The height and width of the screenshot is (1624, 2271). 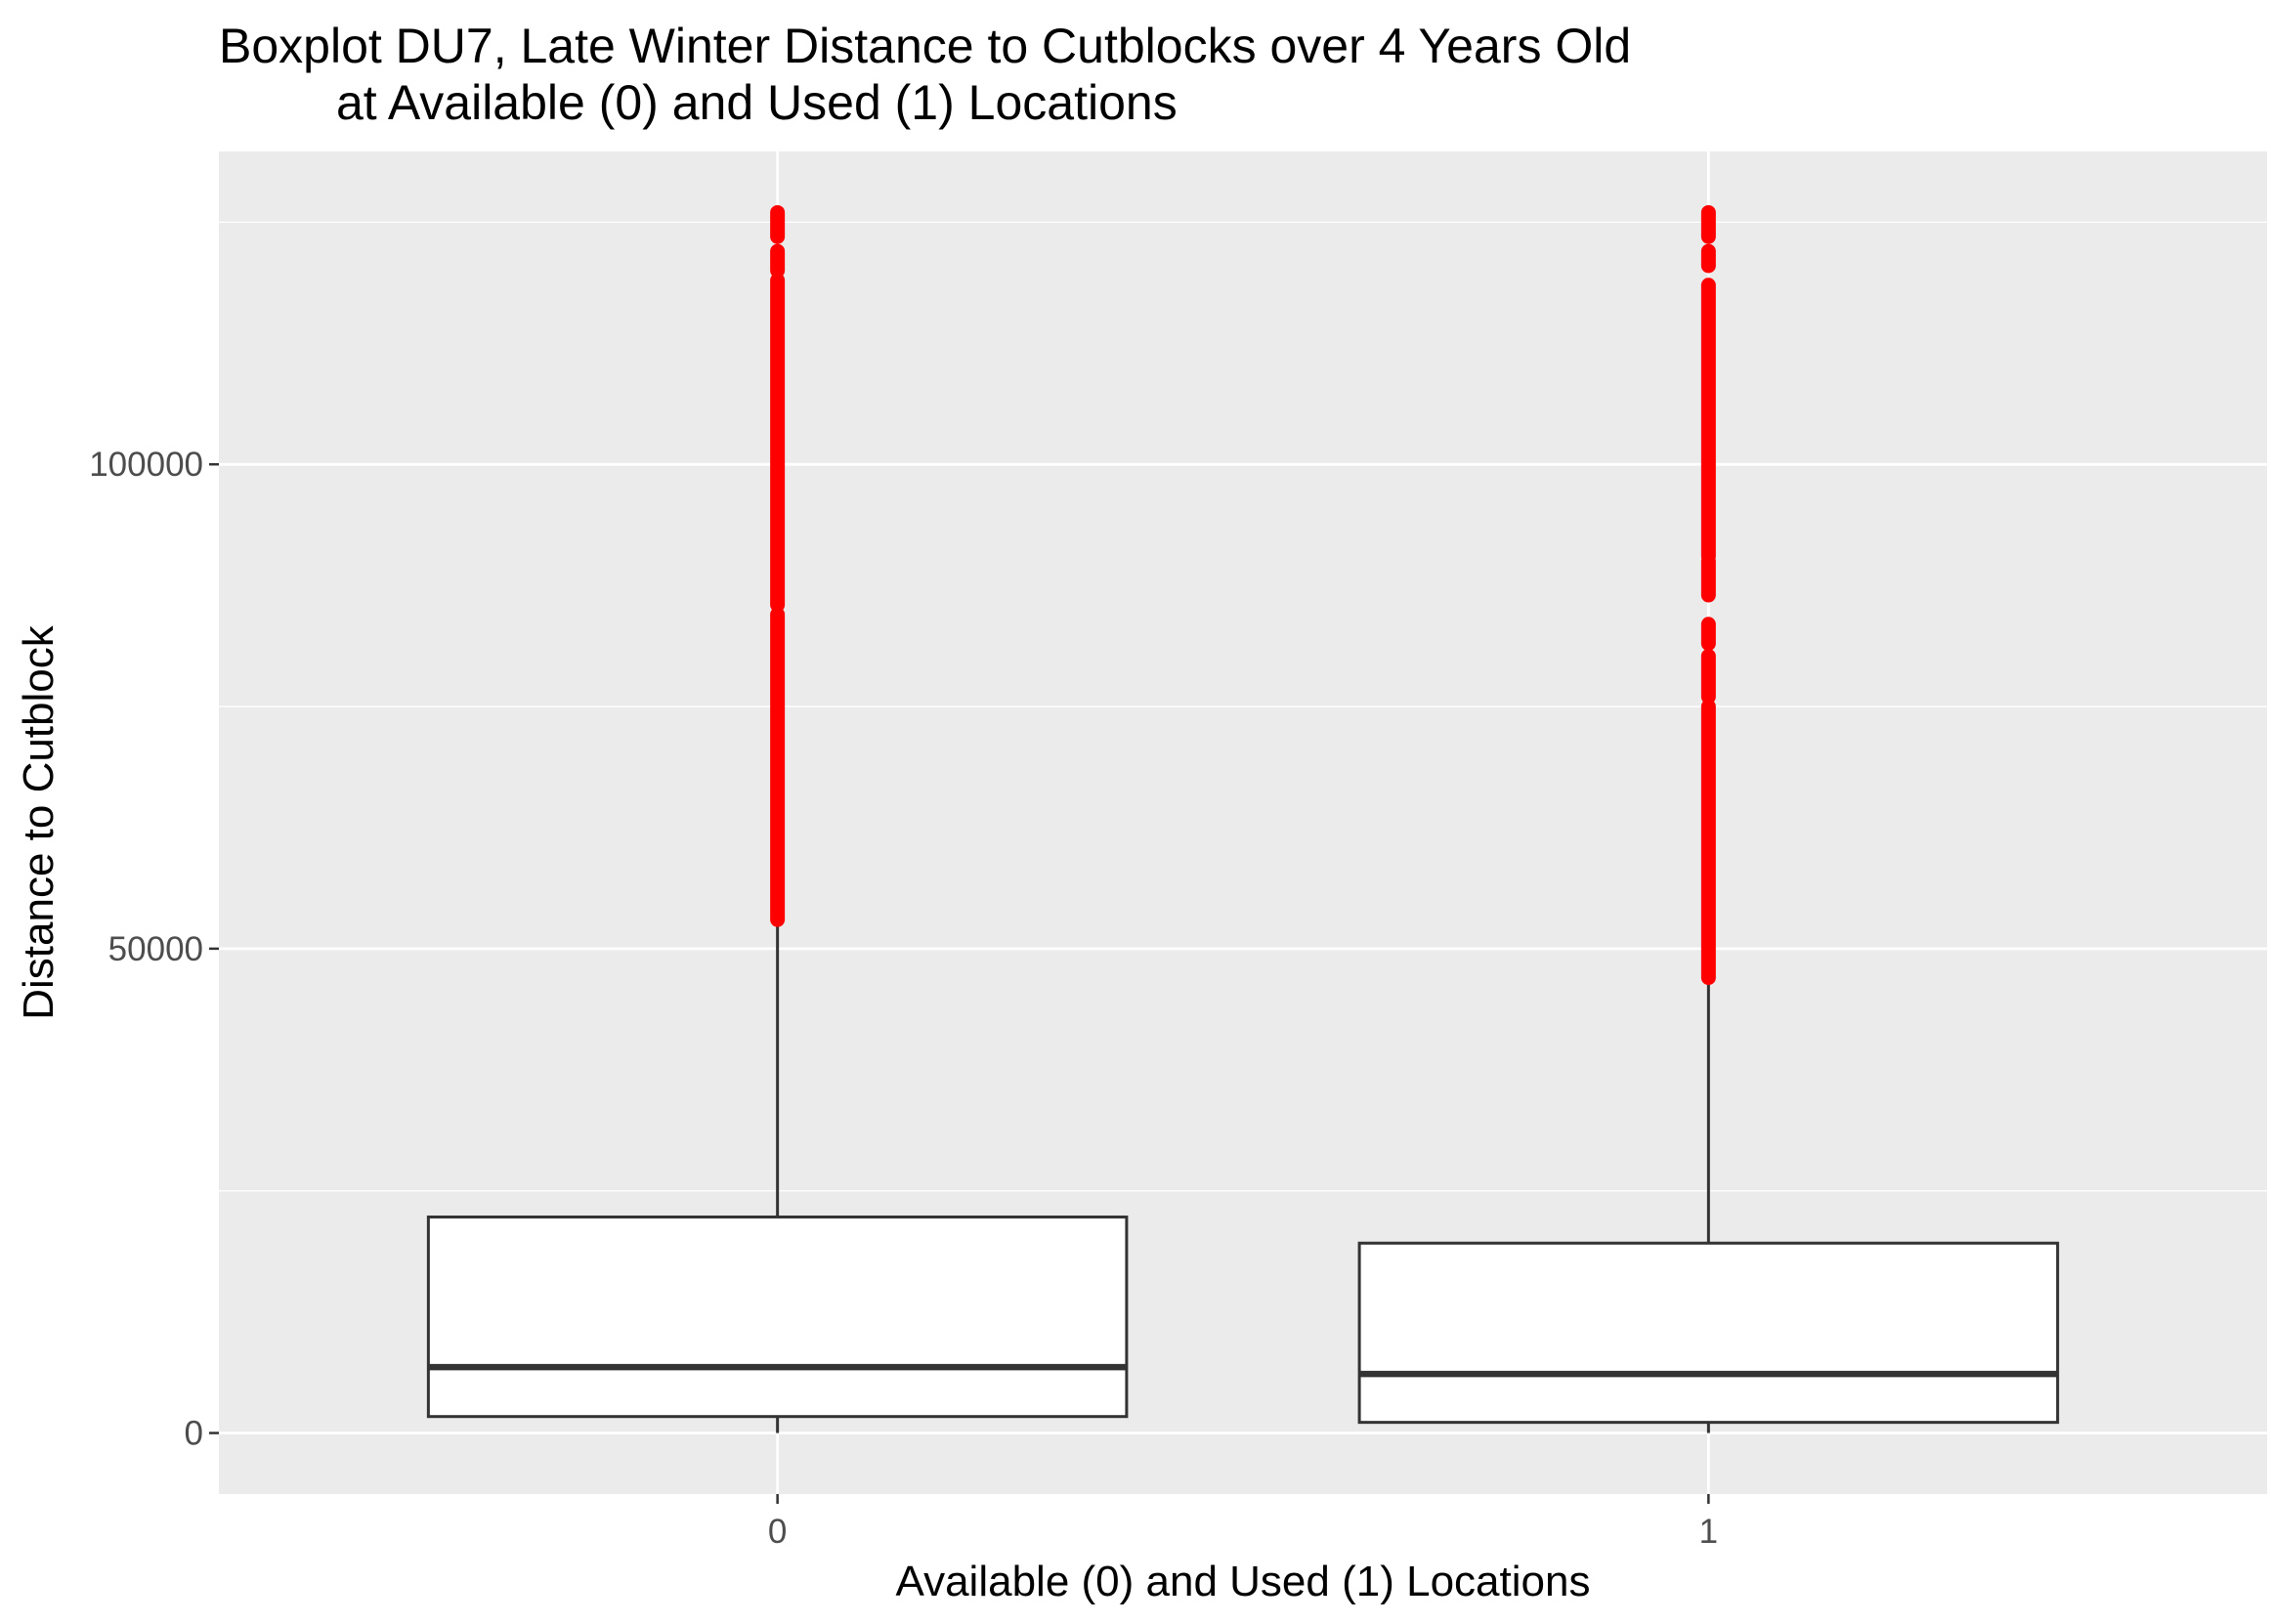 I want to click on x-axis-title: Available (0) and Used (1) Locations, so click(x=1243, y=1581).